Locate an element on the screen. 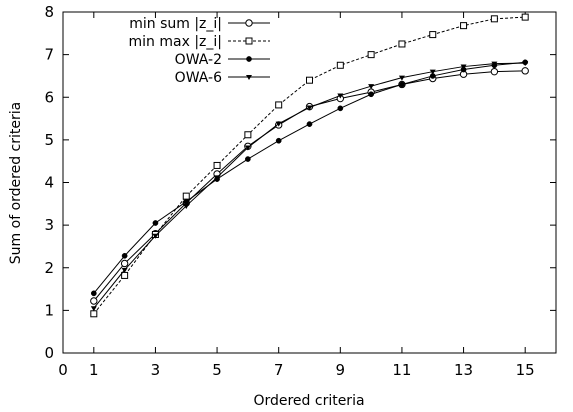 The image size is (573, 412). y-tick-label: 3 is located at coordinates (49, 225).